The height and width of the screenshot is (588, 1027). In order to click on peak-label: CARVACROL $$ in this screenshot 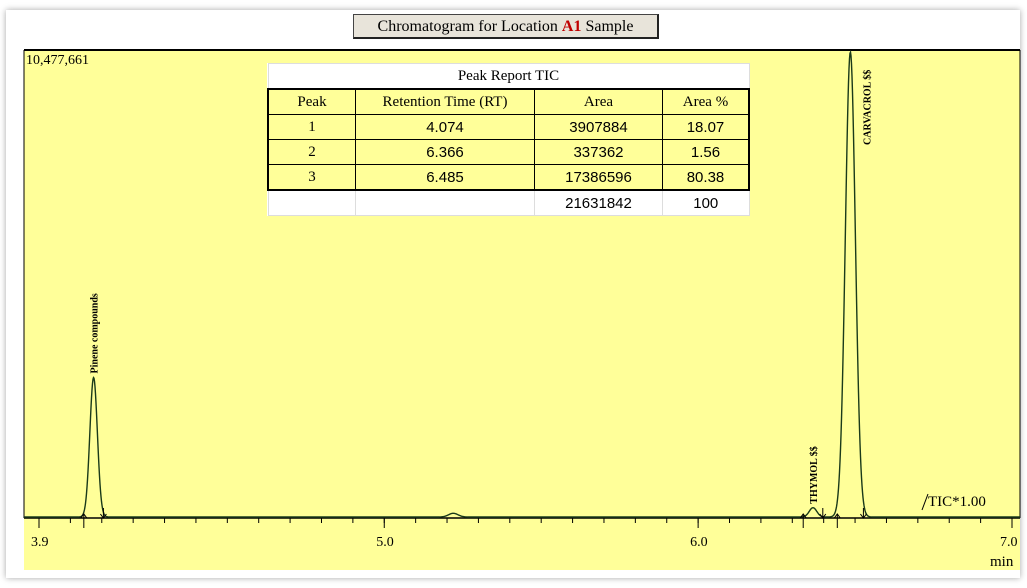, I will do `click(867, 107)`.